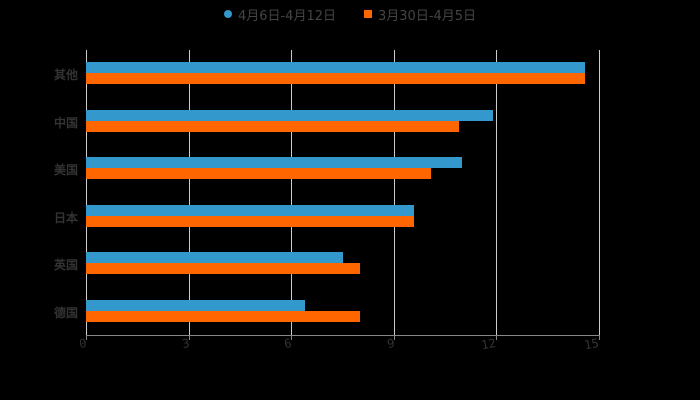 This screenshot has height=400, width=700. I want to click on category-label: 中国, so click(65, 122).